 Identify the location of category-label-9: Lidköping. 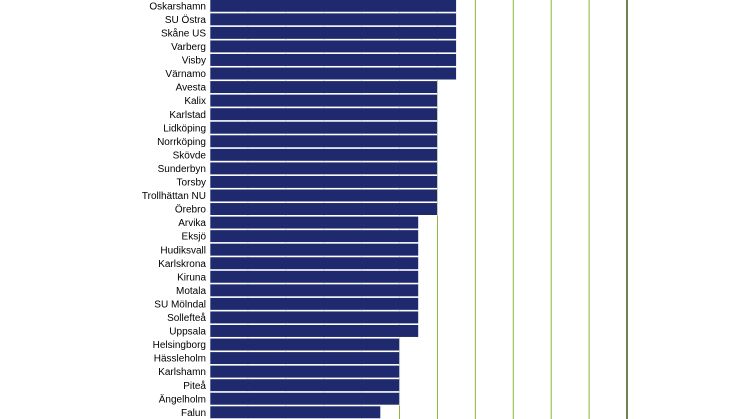
(184, 128).